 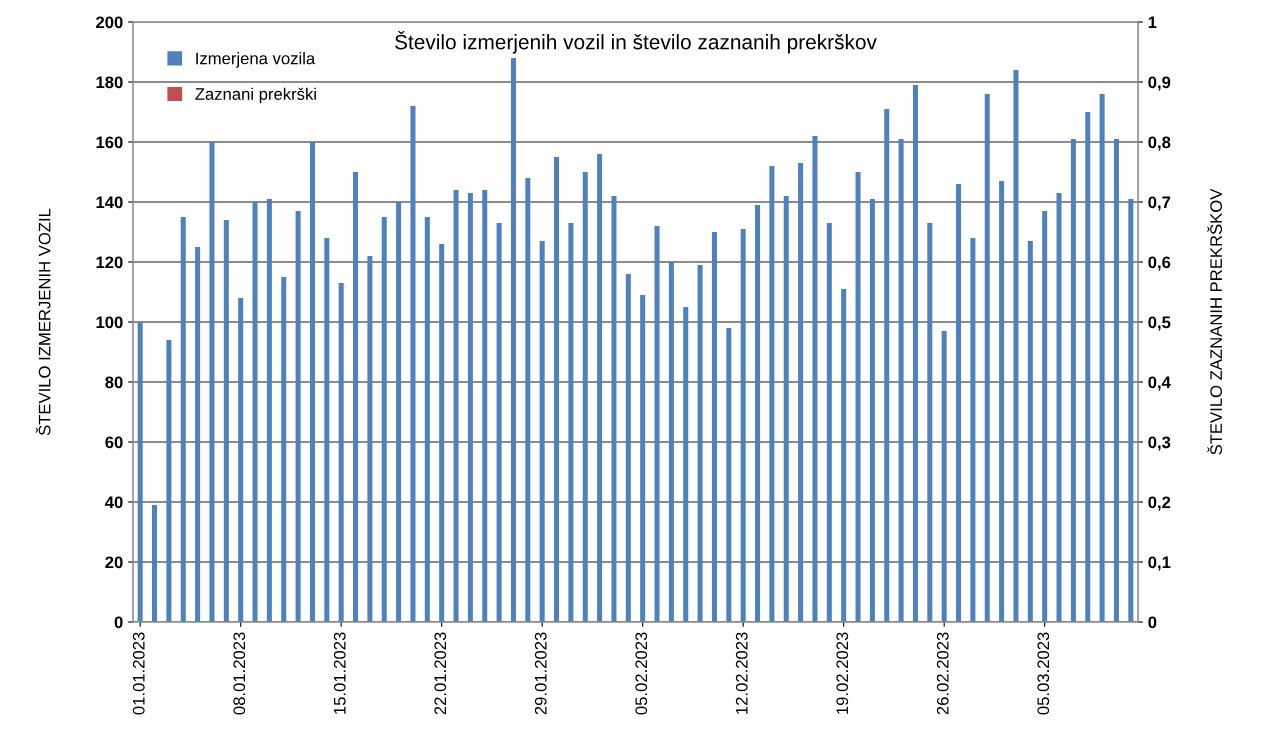 I want to click on y2-tick-label: 0,5, so click(x=1159, y=323).